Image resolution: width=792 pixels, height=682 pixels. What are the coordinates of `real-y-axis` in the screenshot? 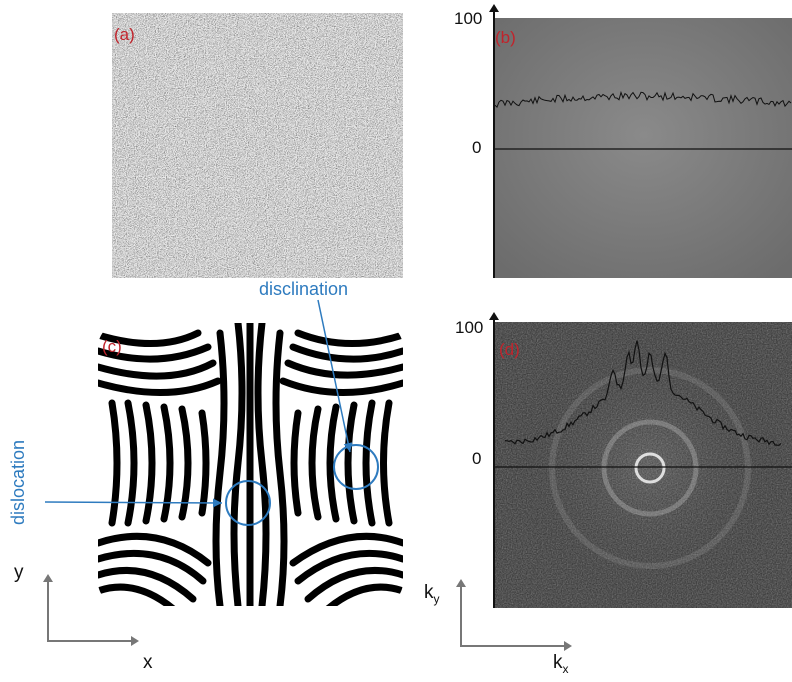 It's located at (48, 611).